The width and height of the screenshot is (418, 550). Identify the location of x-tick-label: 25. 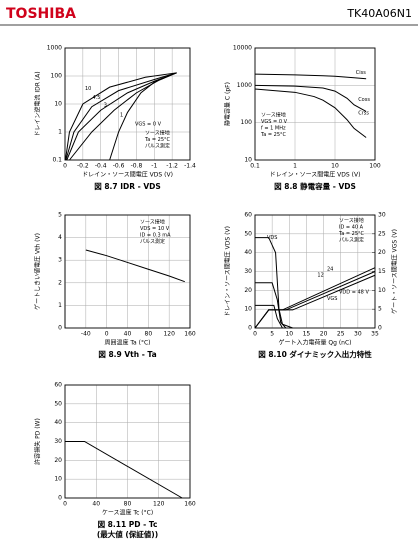
(341, 334).